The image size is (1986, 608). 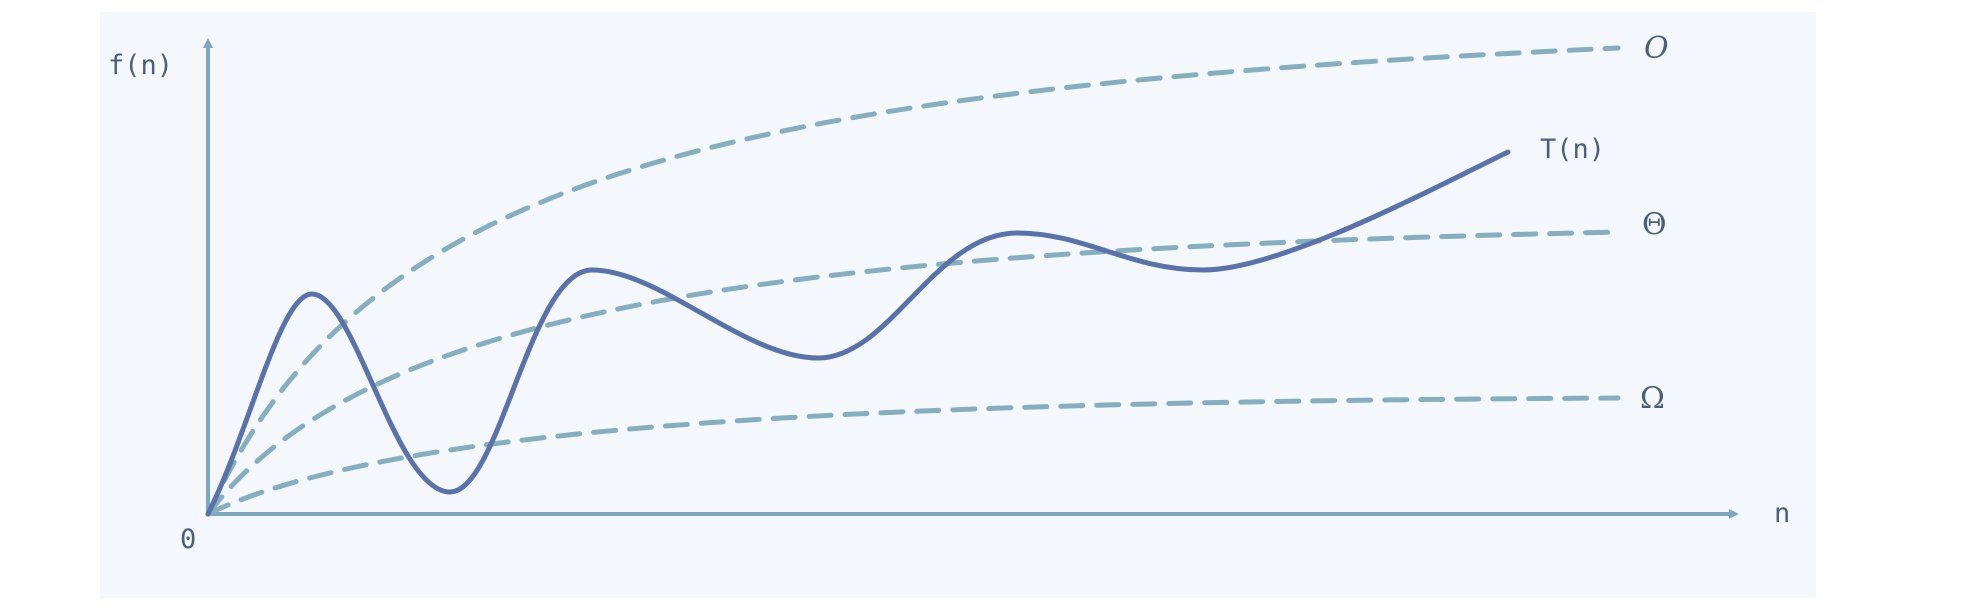 What do you see at coordinates (140, 65) in the screenshot?
I see `y-axis-label: f(n)` at bounding box center [140, 65].